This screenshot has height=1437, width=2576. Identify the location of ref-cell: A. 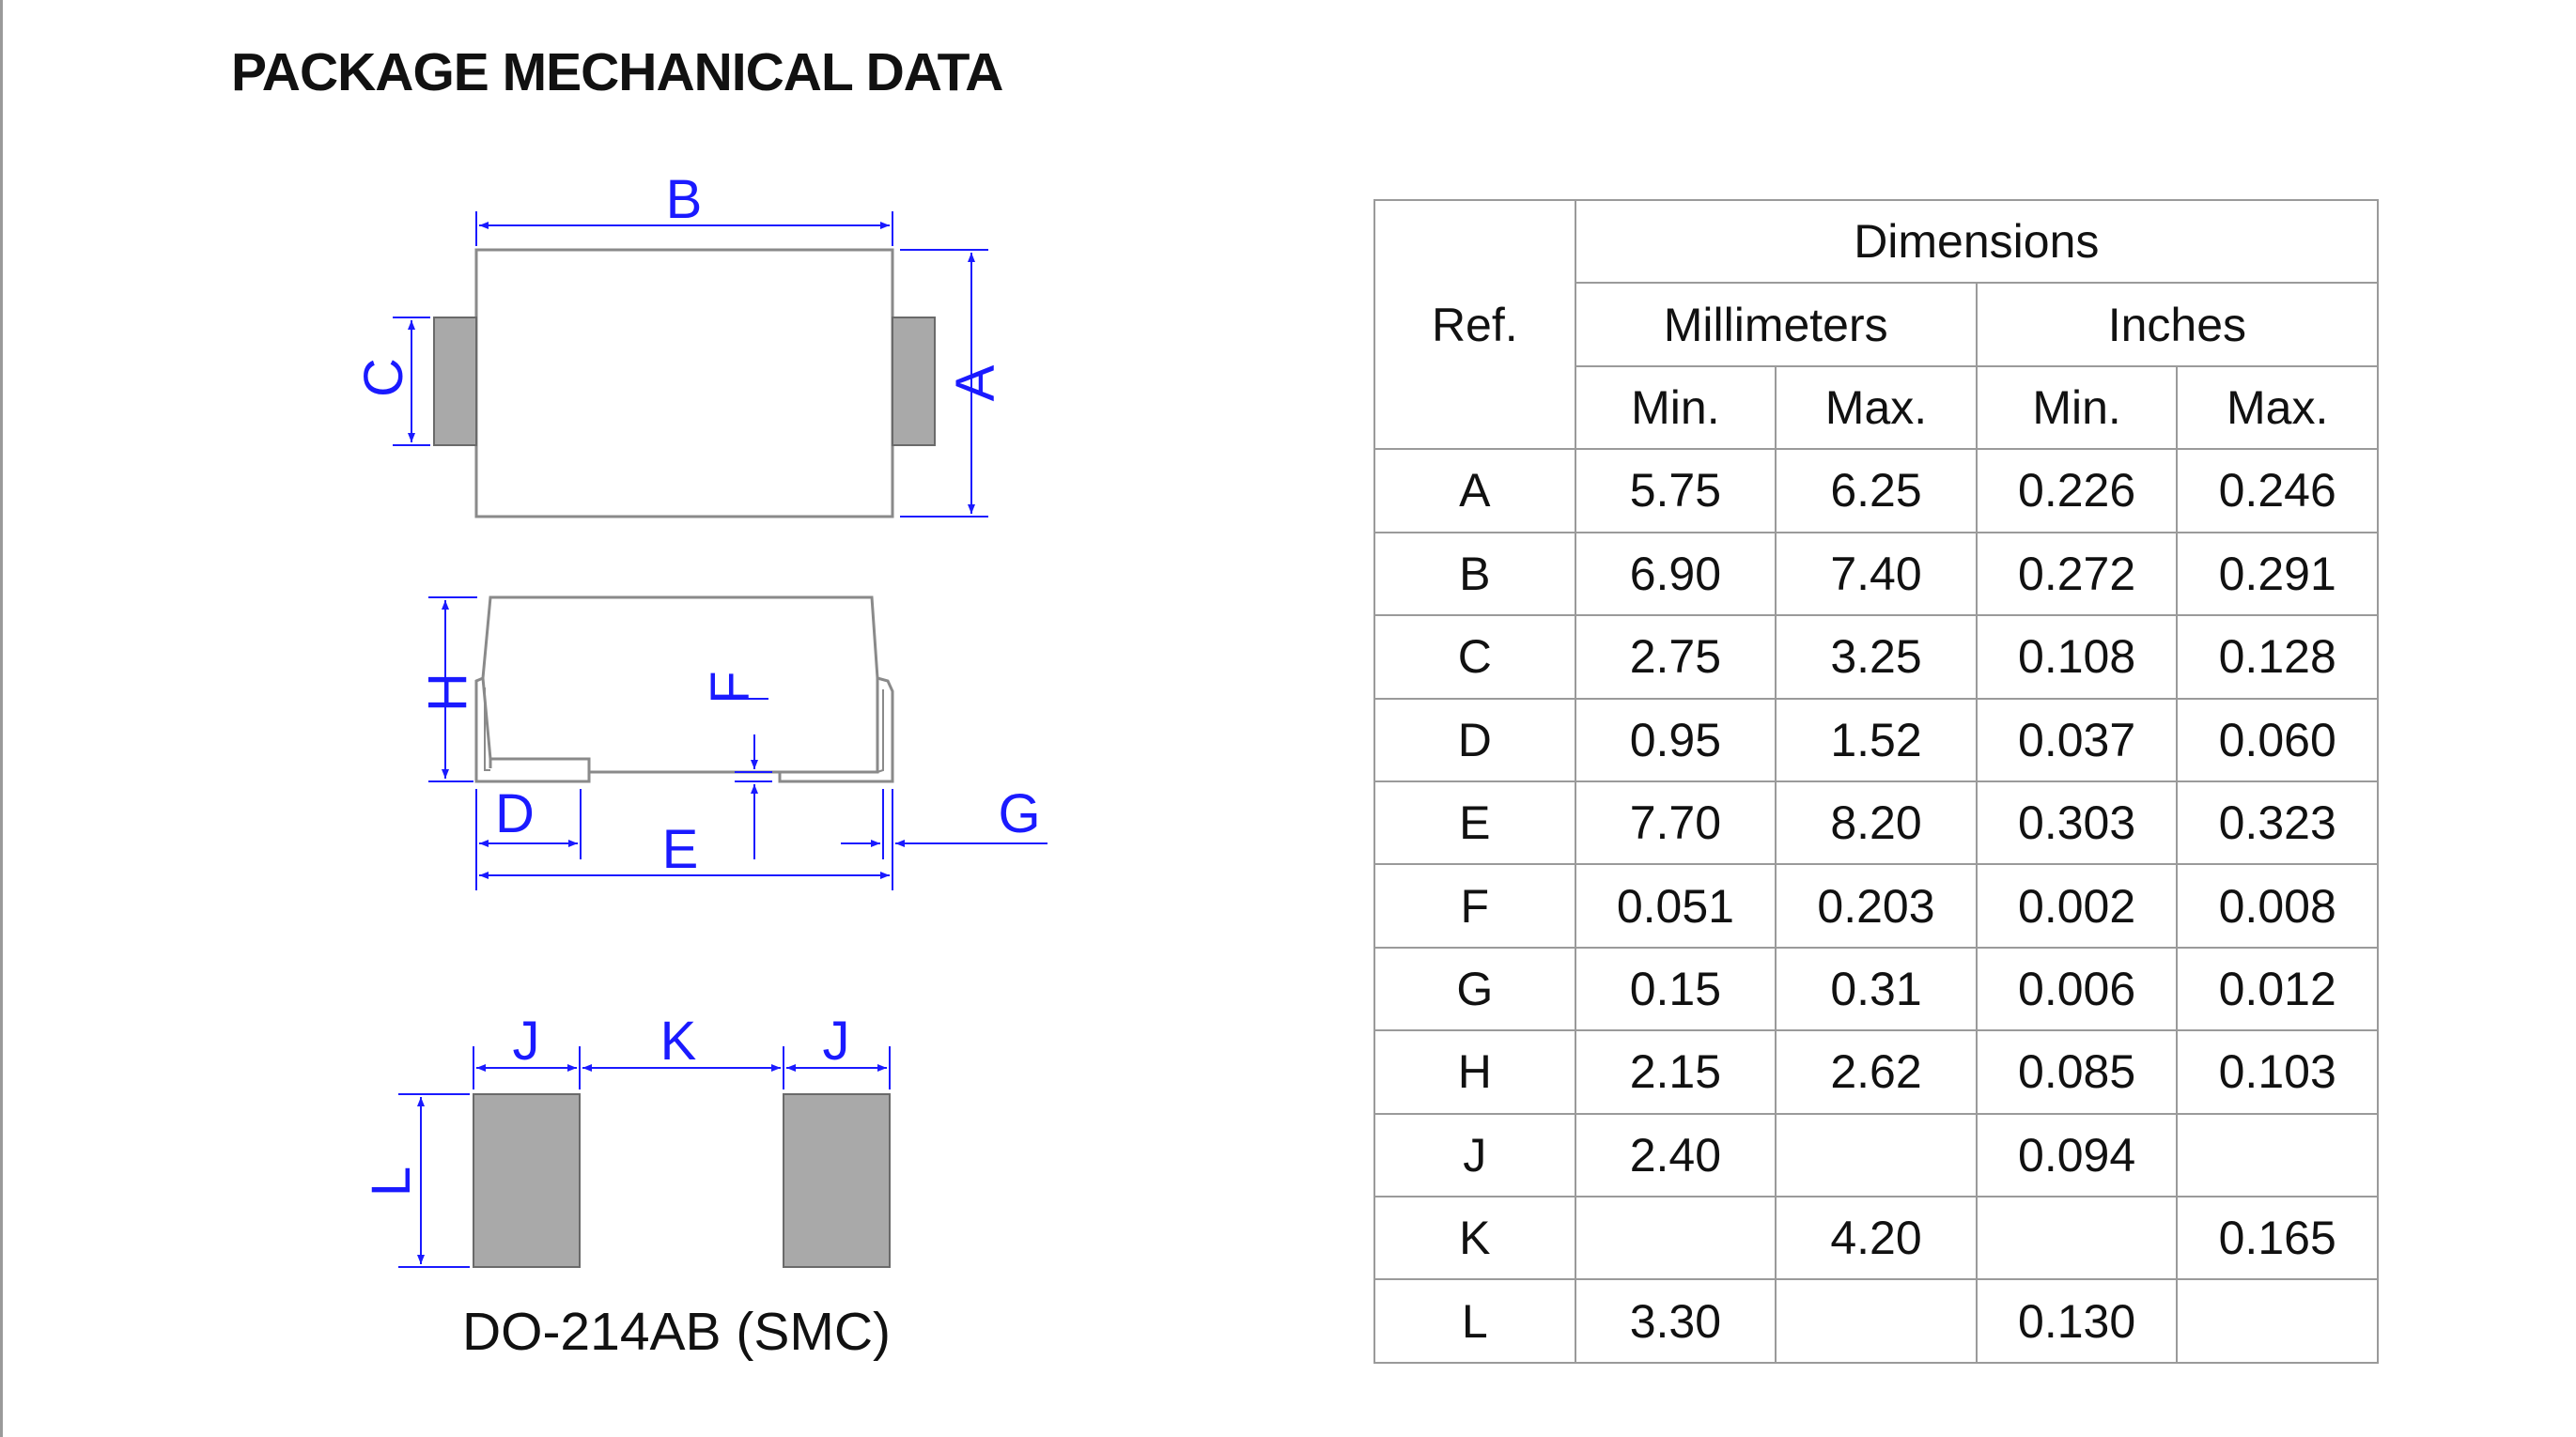
(1475, 490).